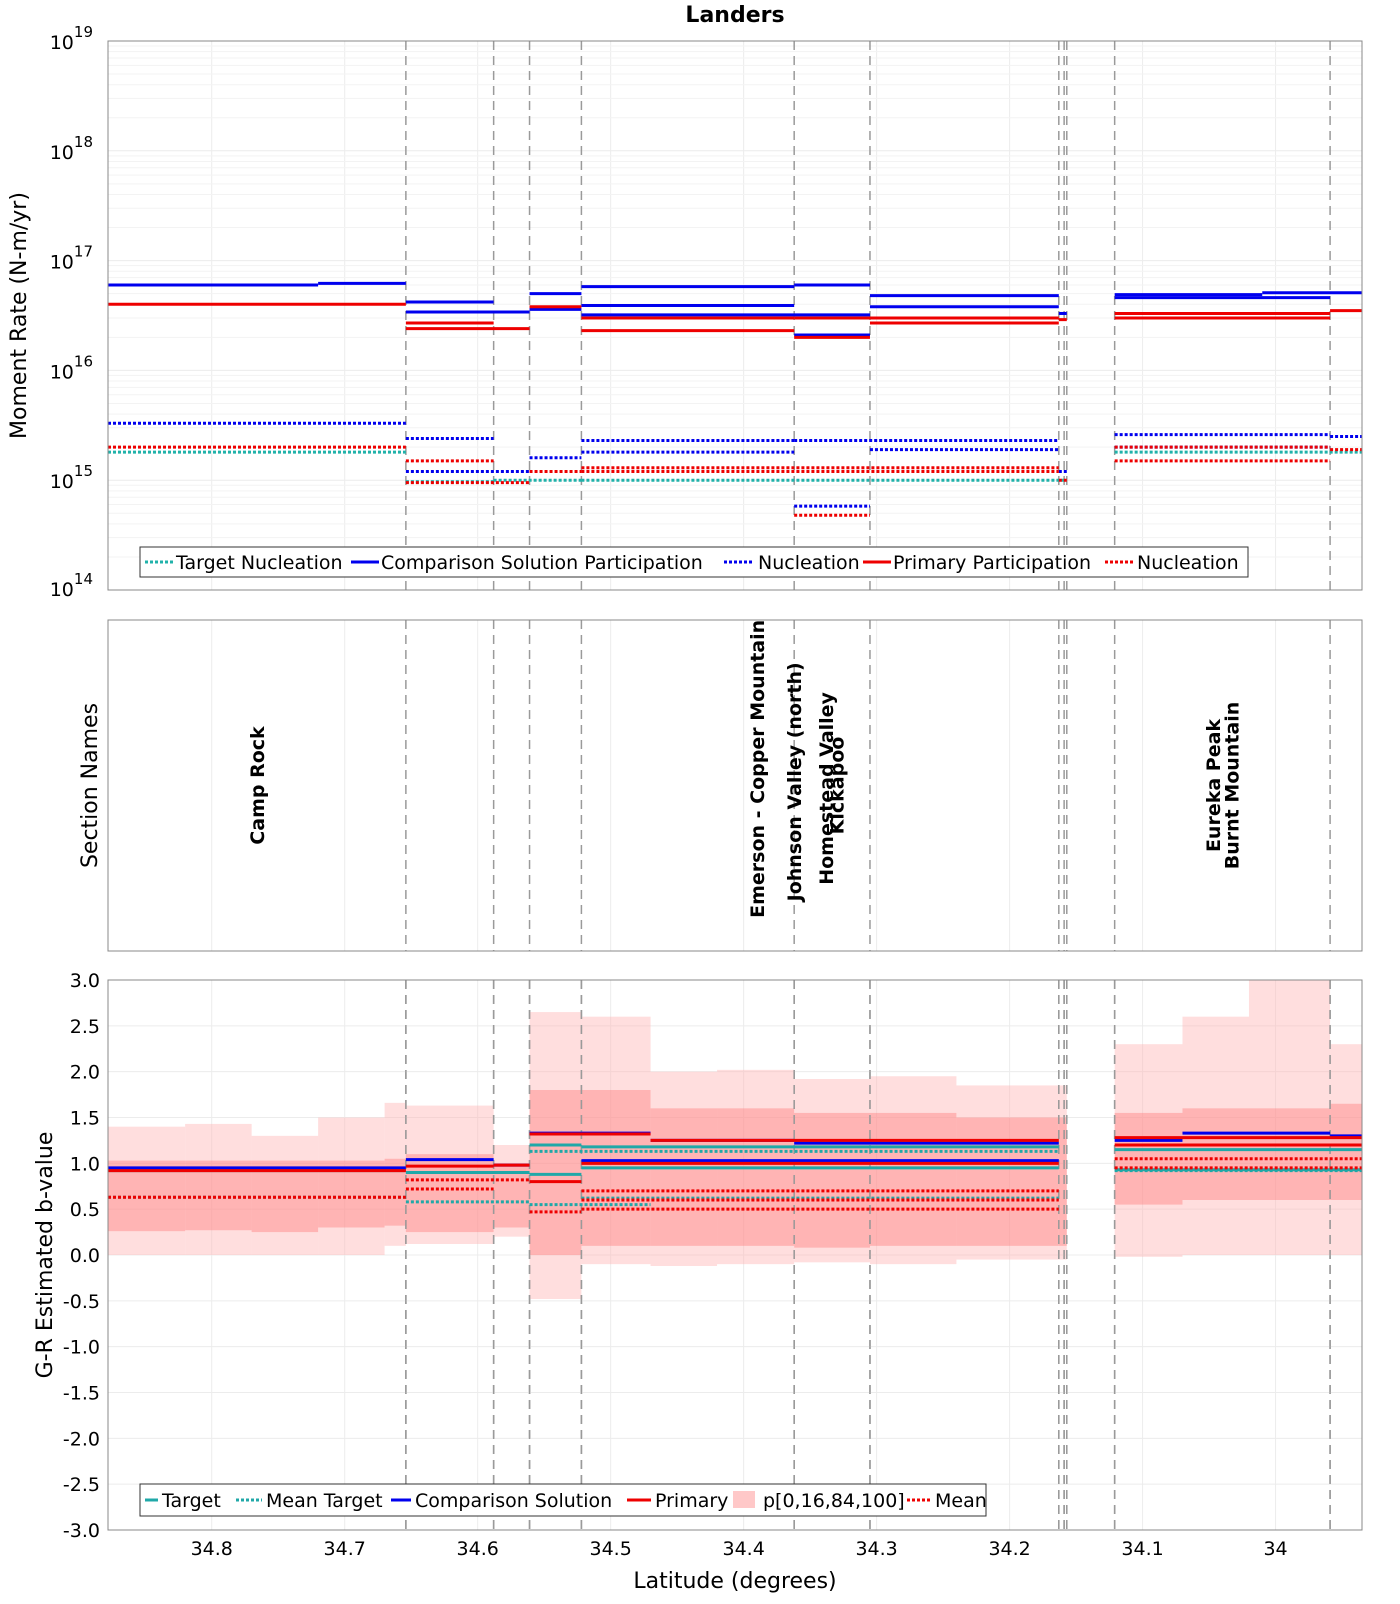 The width and height of the screenshot is (1400, 1604). What do you see at coordinates (1214, 785) in the screenshot?
I see `section-name-label: Eureka Peak` at bounding box center [1214, 785].